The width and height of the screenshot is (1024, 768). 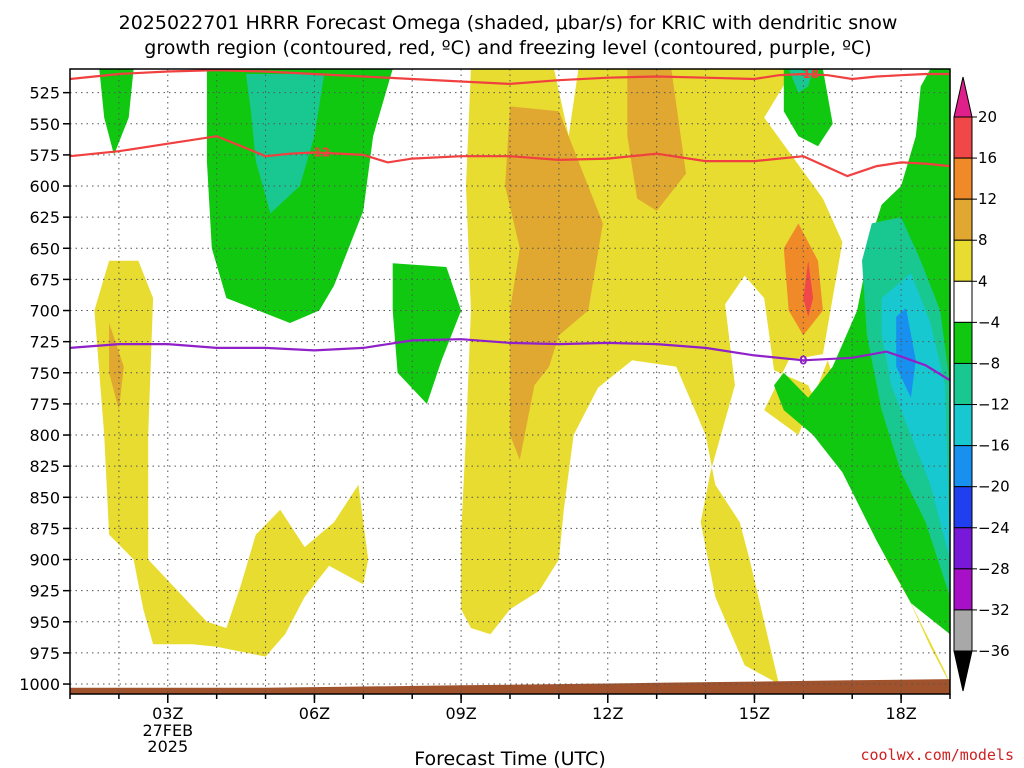 What do you see at coordinates (983, 240) in the screenshot?
I see `colorbar-label-3: 8` at bounding box center [983, 240].